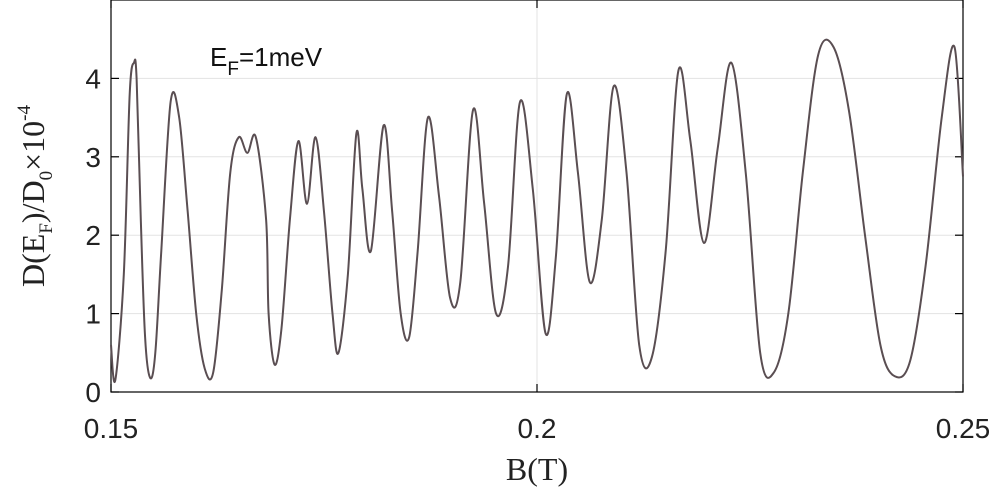  I want to click on x-tick-label: 0.25, so click(963, 428).